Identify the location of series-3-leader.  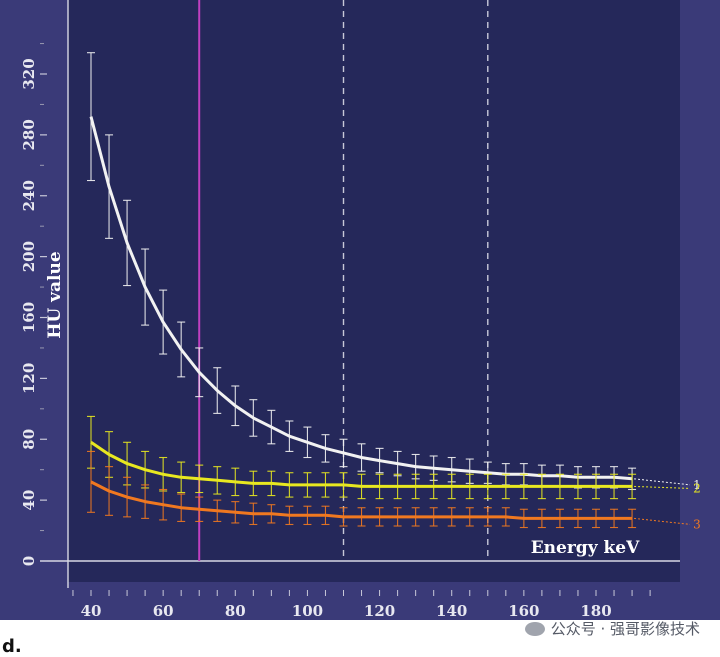
(662, 521).